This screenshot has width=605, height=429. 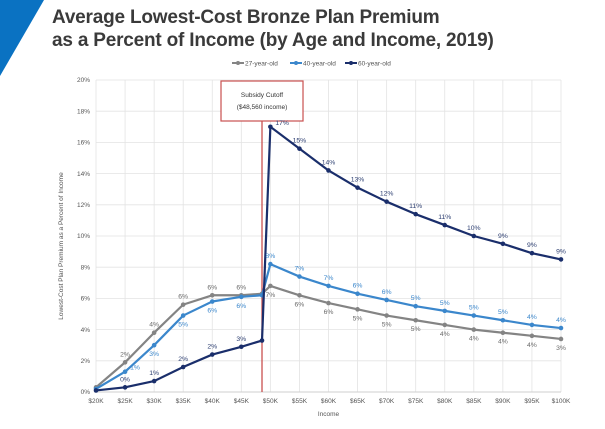 What do you see at coordinates (329, 414) in the screenshot?
I see `x-axis-title: Income` at bounding box center [329, 414].